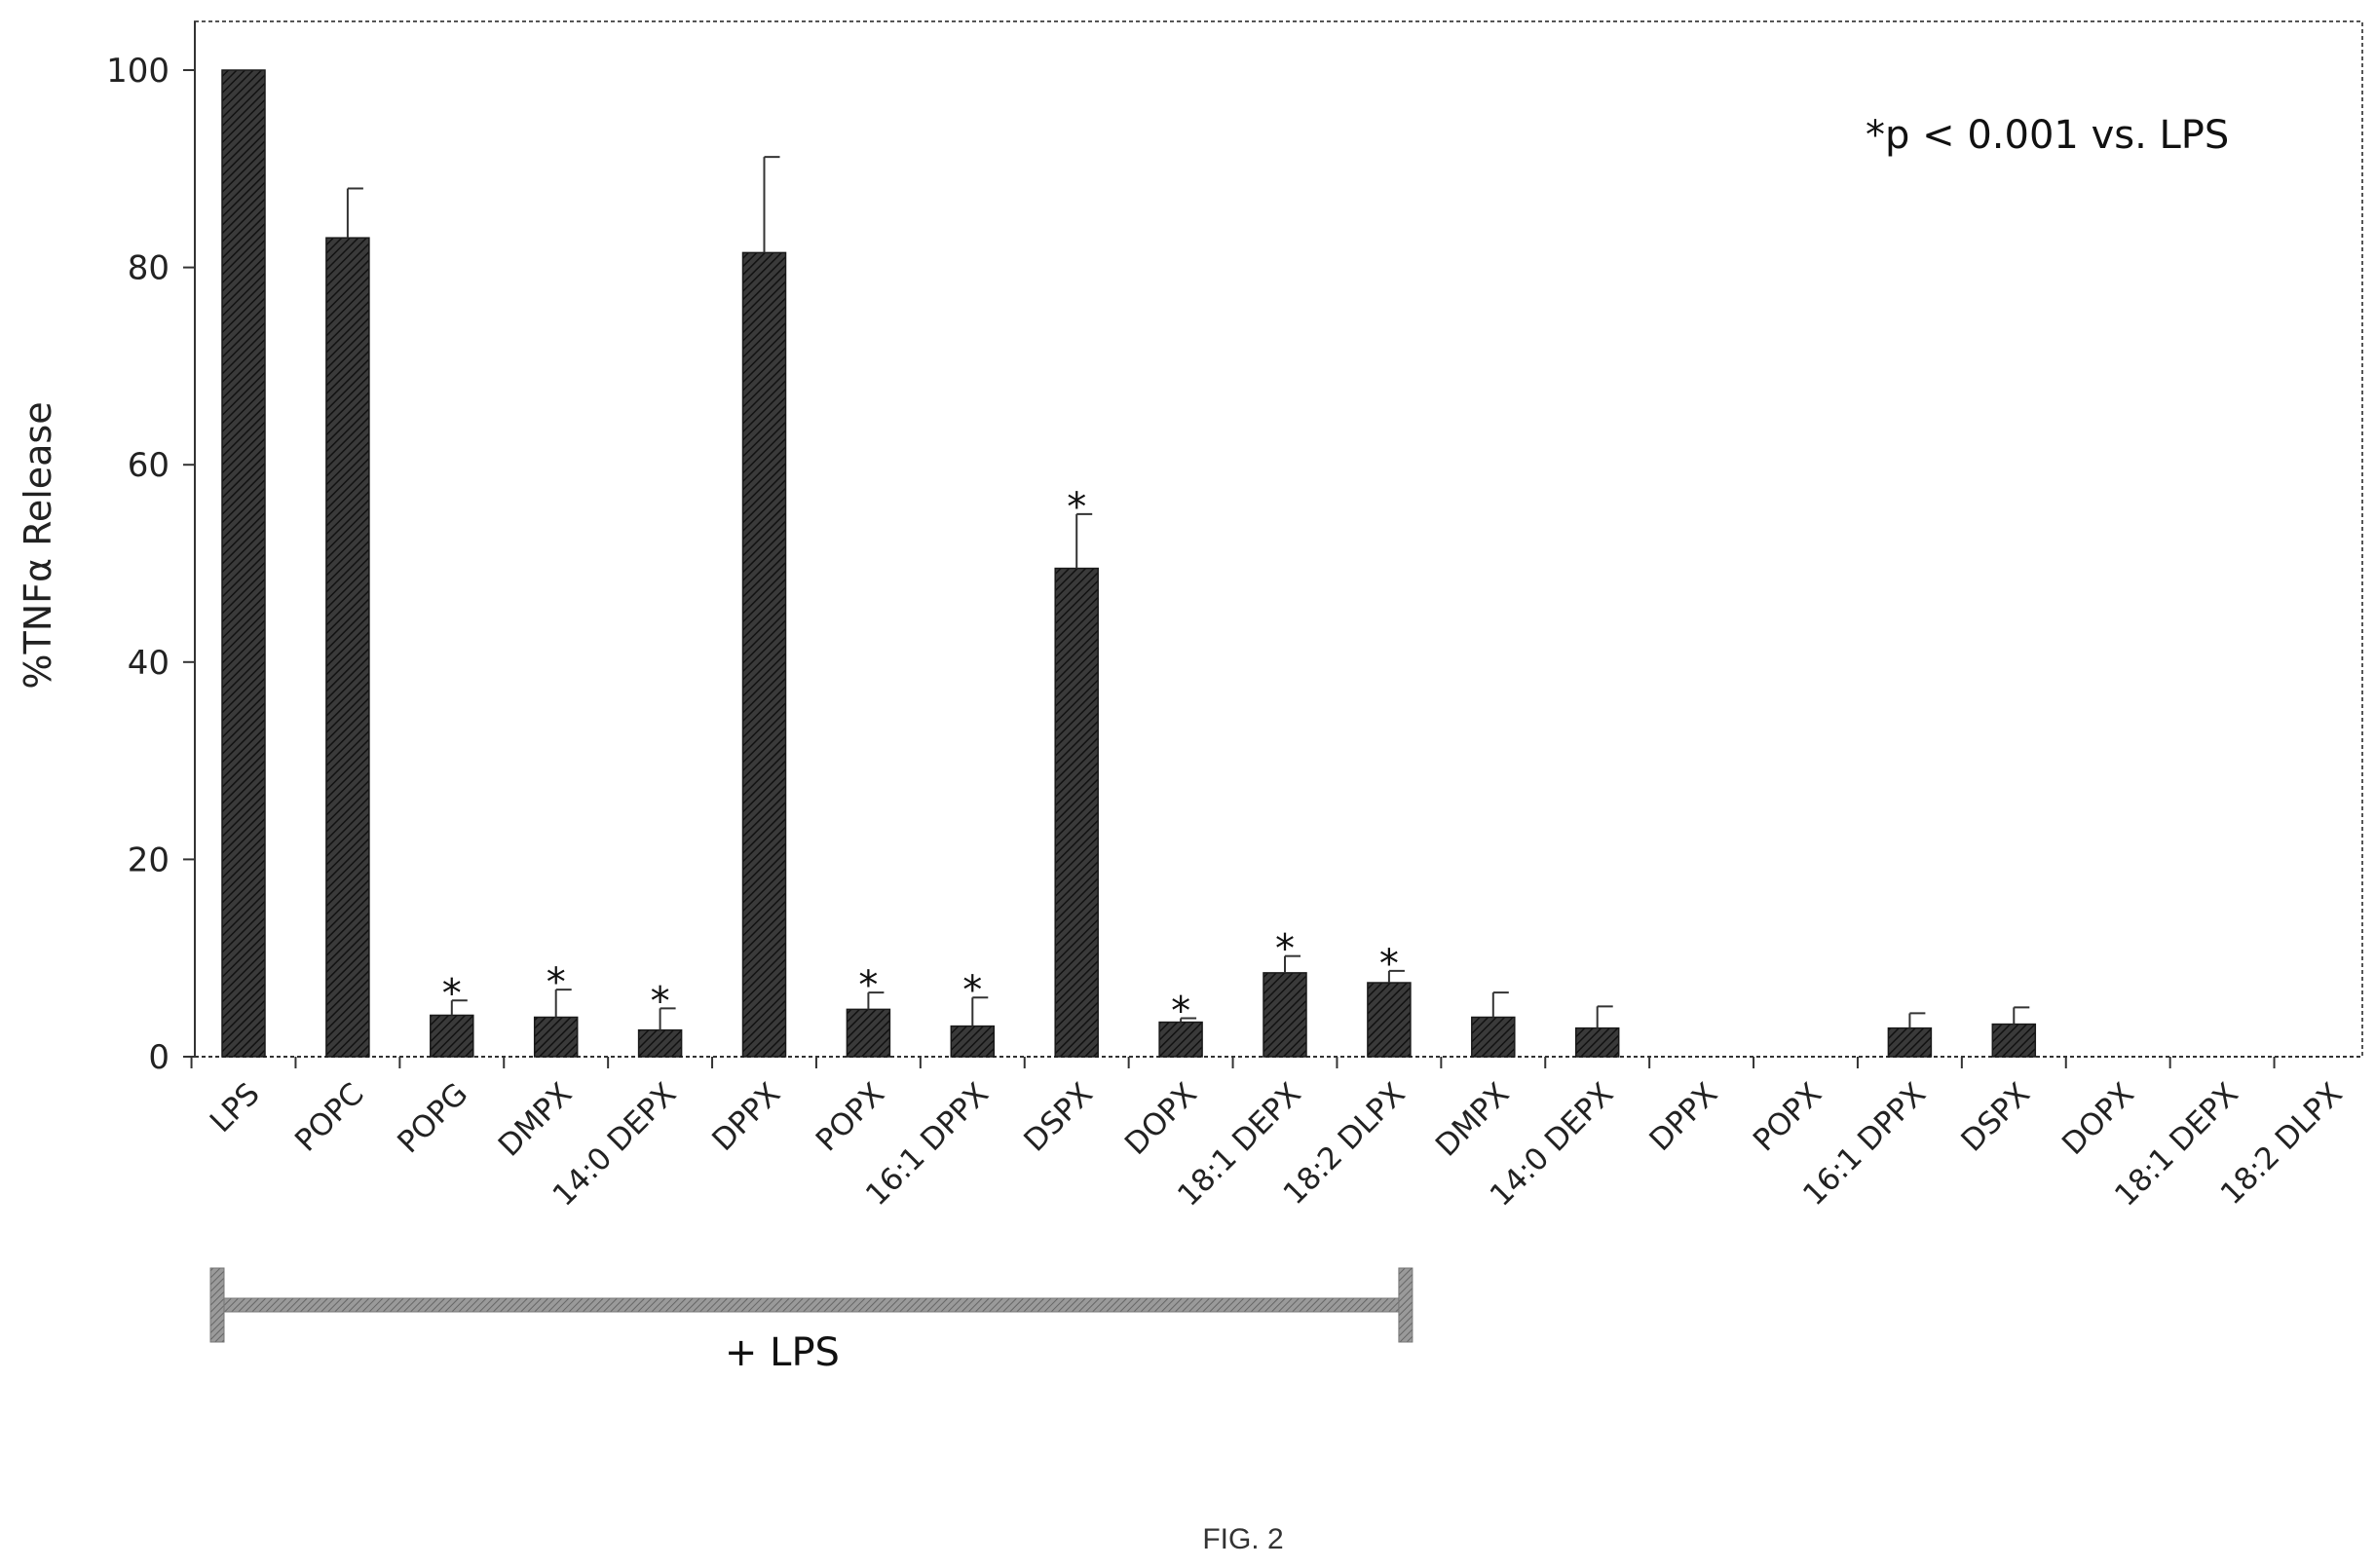 This screenshot has height=1568, width=2375. What do you see at coordinates (329, 1117) in the screenshot?
I see `x-category-label: POPC` at bounding box center [329, 1117].